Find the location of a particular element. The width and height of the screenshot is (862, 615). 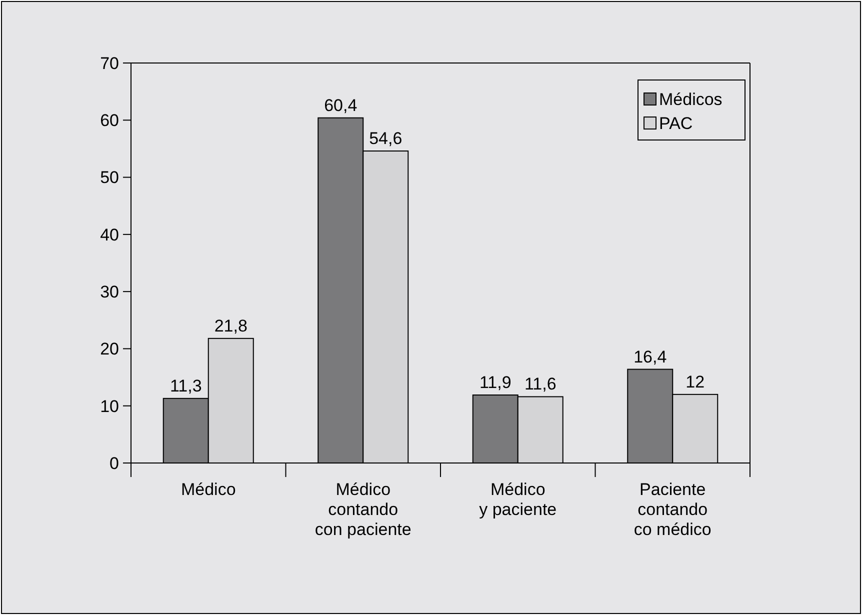

data-label: 11,9 is located at coordinates (495, 382).